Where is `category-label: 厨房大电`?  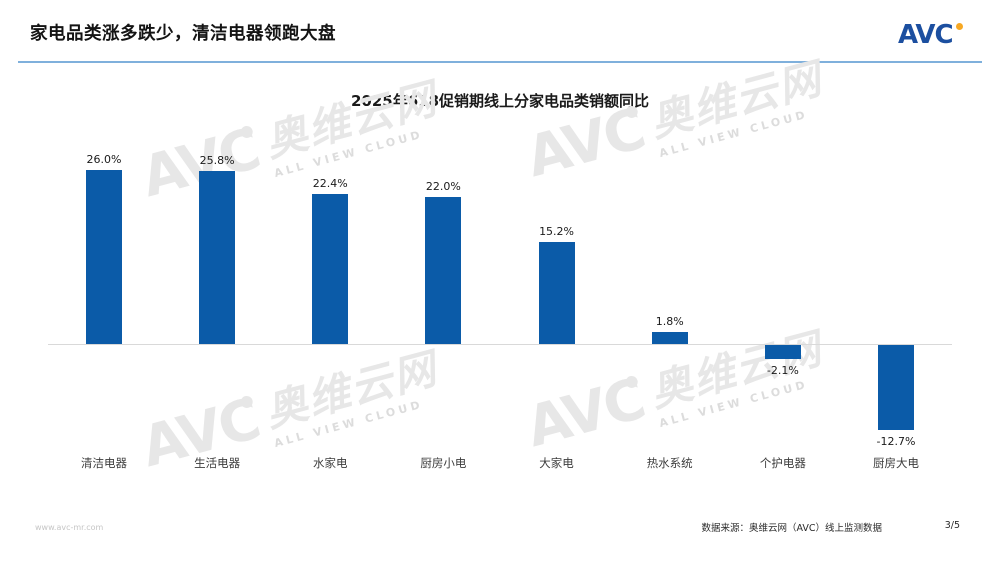
category-label: 厨房大电 is located at coordinates (895, 463).